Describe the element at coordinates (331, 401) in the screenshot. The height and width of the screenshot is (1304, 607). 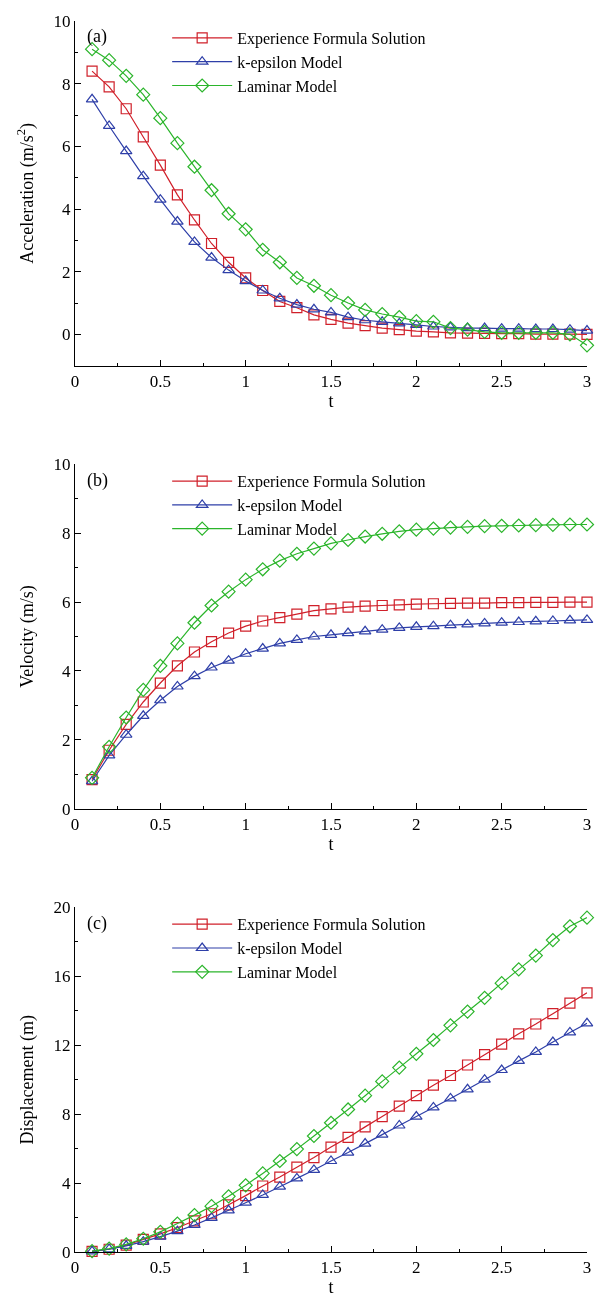
I see `x-axis-title: t` at that location.